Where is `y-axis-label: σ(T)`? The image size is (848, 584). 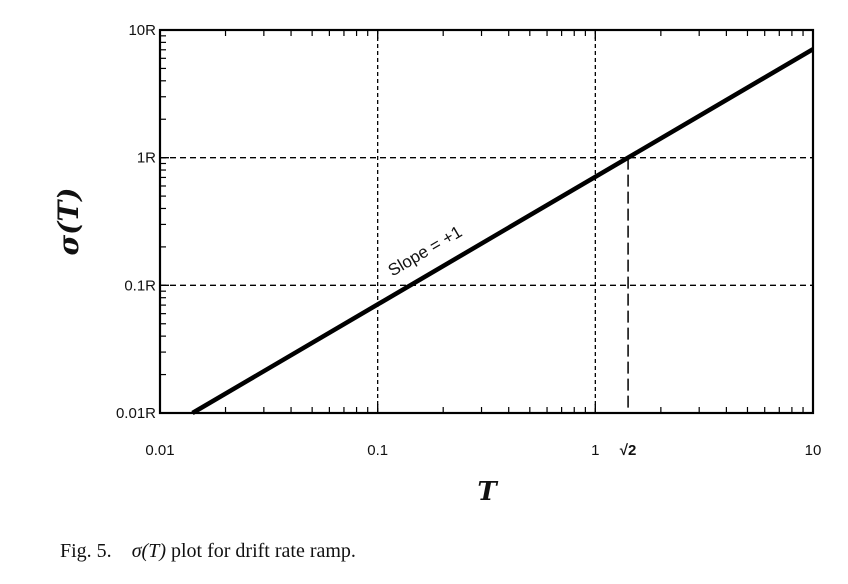 y-axis-label: σ(T) is located at coordinates (68, 222).